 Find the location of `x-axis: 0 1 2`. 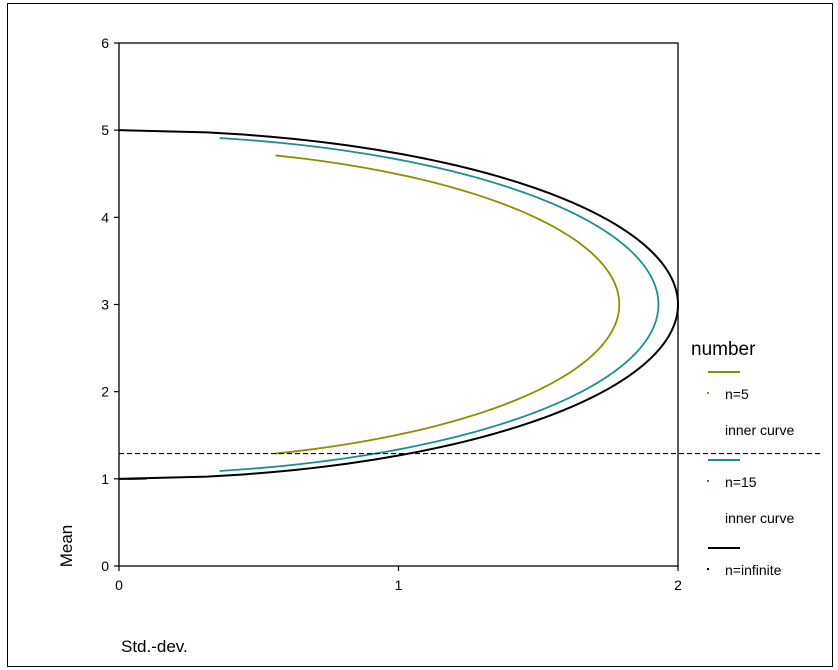

x-axis: 0 1 2 is located at coordinates (398, 579).